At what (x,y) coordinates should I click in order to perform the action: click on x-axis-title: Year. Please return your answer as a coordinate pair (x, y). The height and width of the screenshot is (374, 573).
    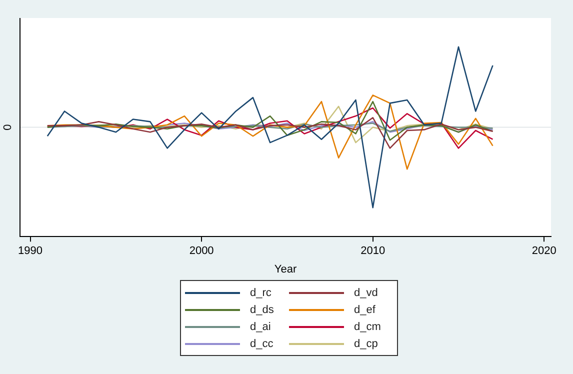
    Looking at the image, I should click on (285, 269).